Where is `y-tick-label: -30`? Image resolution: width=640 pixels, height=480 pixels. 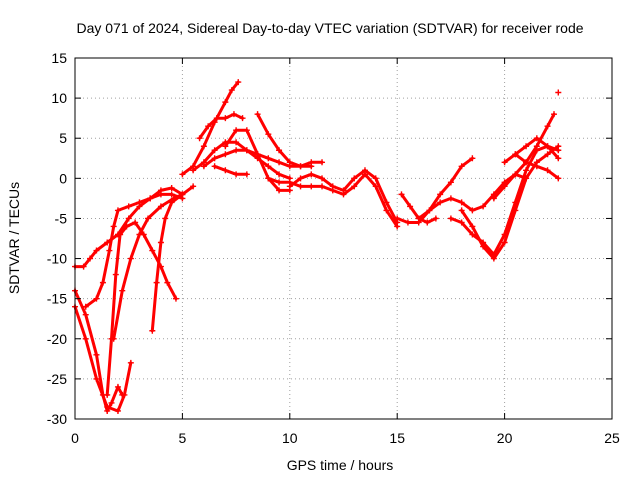
y-tick-label: -30 is located at coordinates (57, 419).